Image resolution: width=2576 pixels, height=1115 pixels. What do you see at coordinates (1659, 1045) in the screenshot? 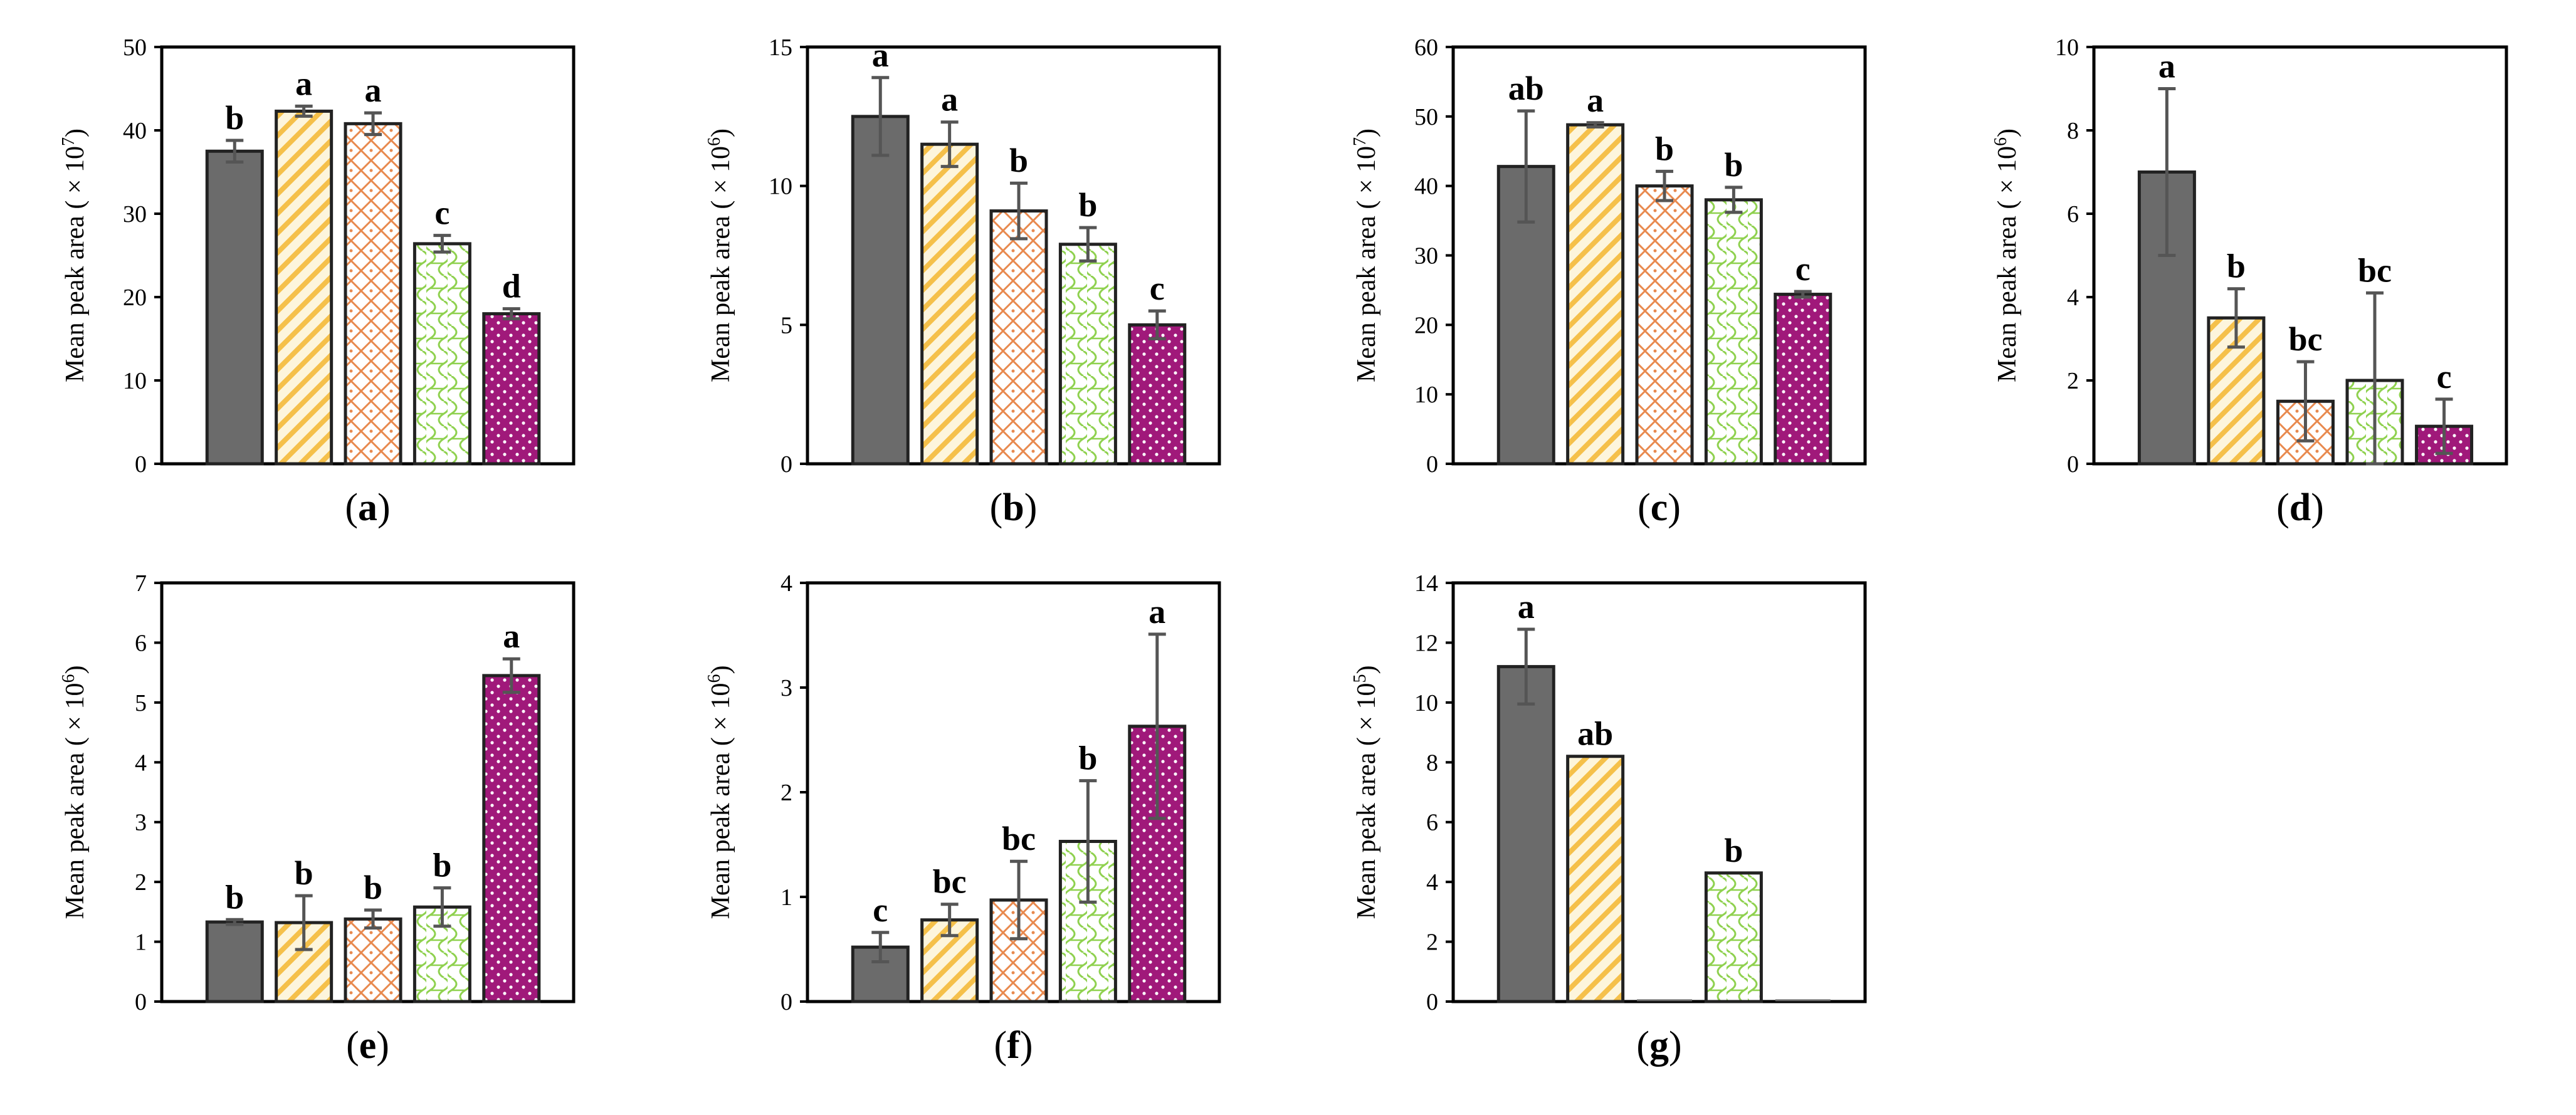
I see `panel-label: (g)` at bounding box center [1659, 1045].